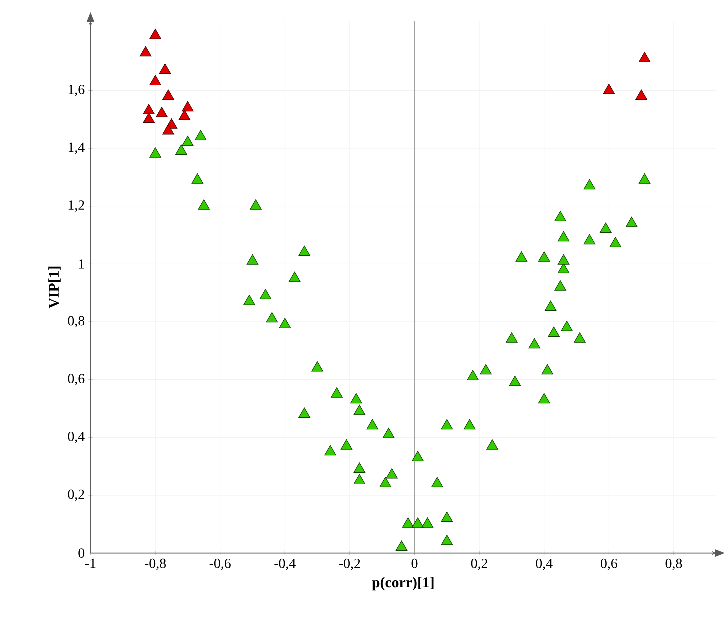 The width and height of the screenshot is (725, 630). Describe the element at coordinates (220, 564) in the screenshot. I see `x-tick-label: -0,6` at that location.